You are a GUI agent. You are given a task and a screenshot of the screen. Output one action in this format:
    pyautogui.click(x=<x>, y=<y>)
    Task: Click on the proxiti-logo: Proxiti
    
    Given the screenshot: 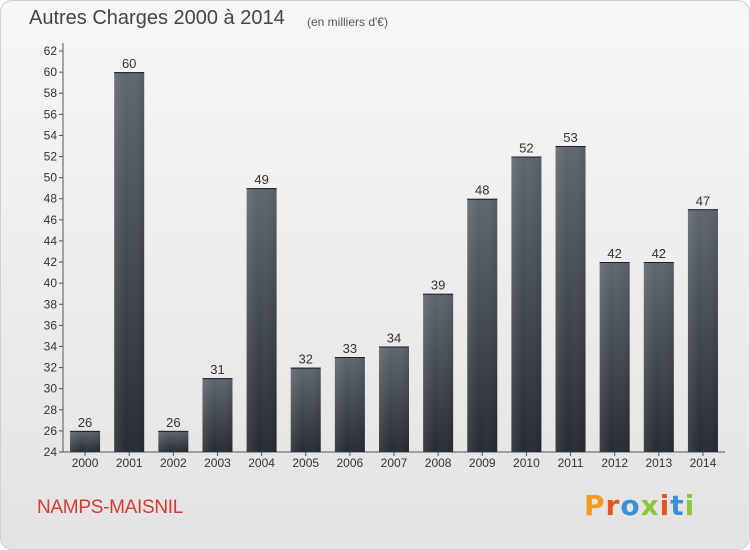 What is the action you would take?
    pyautogui.click(x=639, y=505)
    